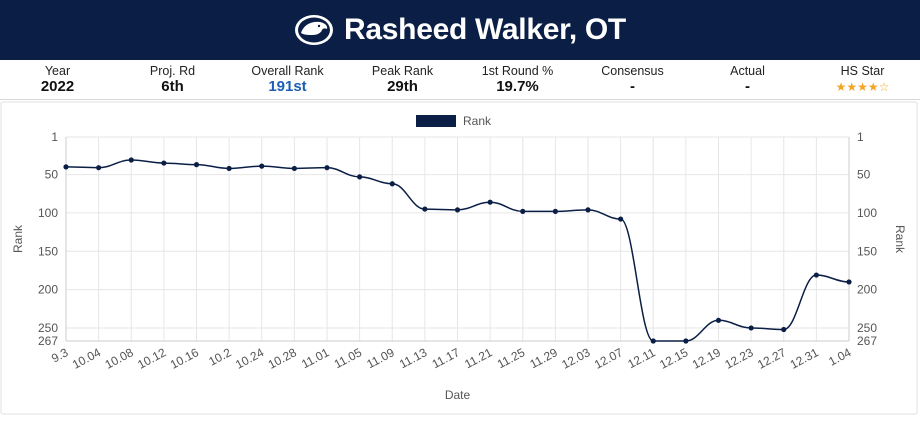 The image size is (920, 423). Describe the element at coordinates (747, 71) in the screenshot. I see `stat-label: Actual` at that location.